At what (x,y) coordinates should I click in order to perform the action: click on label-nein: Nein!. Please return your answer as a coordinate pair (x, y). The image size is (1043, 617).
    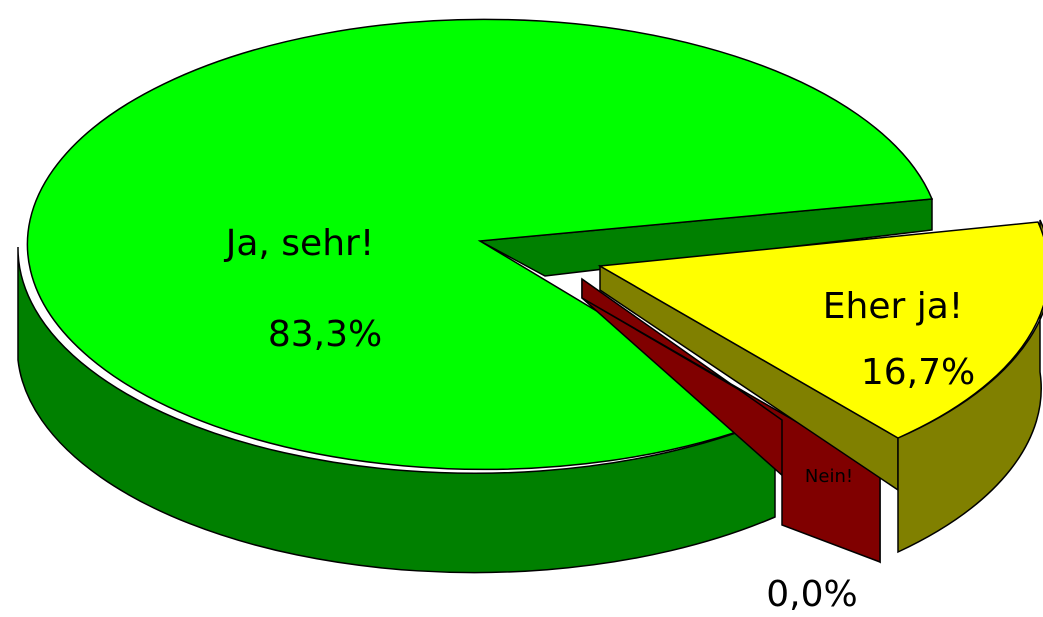
    Looking at the image, I should click on (829, 476).